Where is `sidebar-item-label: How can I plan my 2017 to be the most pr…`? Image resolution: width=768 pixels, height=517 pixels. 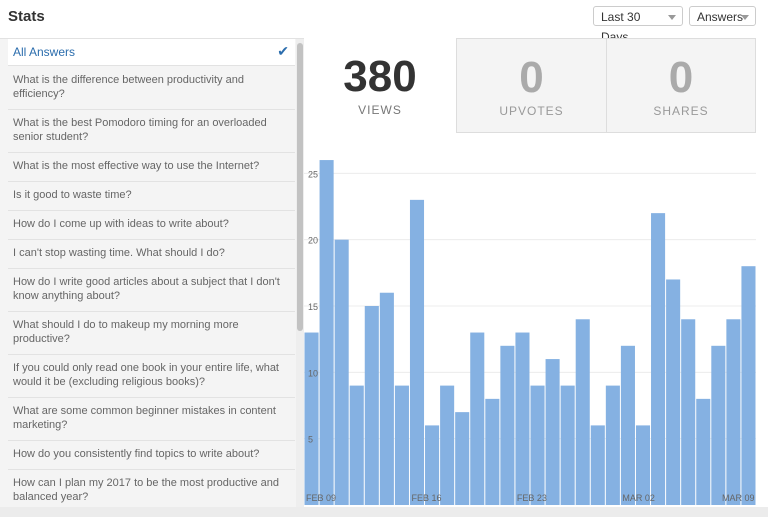
sidebar-item-label: How can I plan my 2017 to be the most pr… is located at coordinates (146, 490).